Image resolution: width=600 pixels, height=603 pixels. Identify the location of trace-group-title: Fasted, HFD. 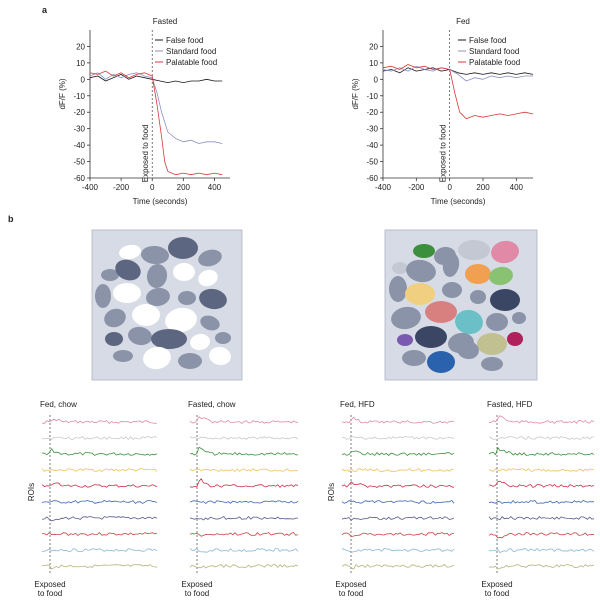
(510, 404).